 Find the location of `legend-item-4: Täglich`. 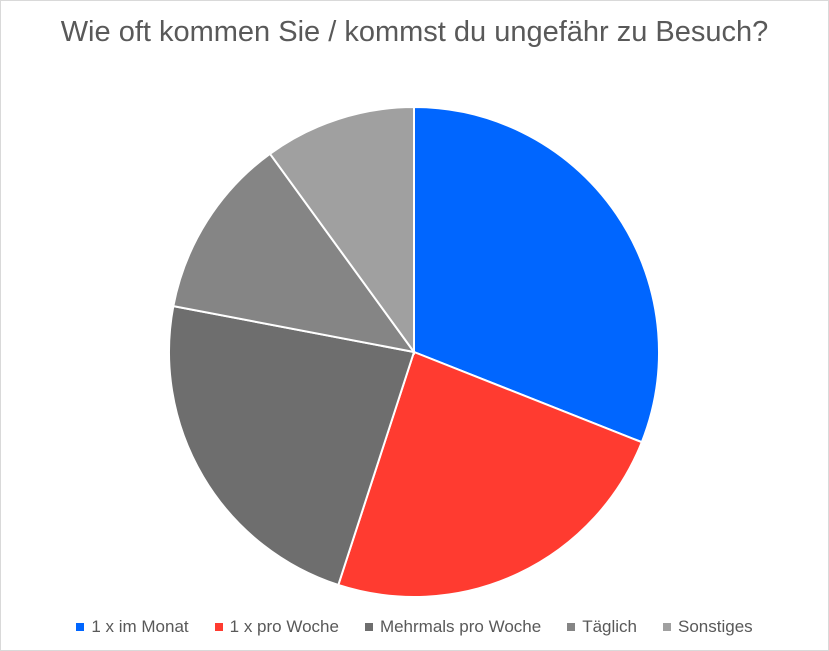

legend-item-4: Täglich is located at coordinates (602, 627).